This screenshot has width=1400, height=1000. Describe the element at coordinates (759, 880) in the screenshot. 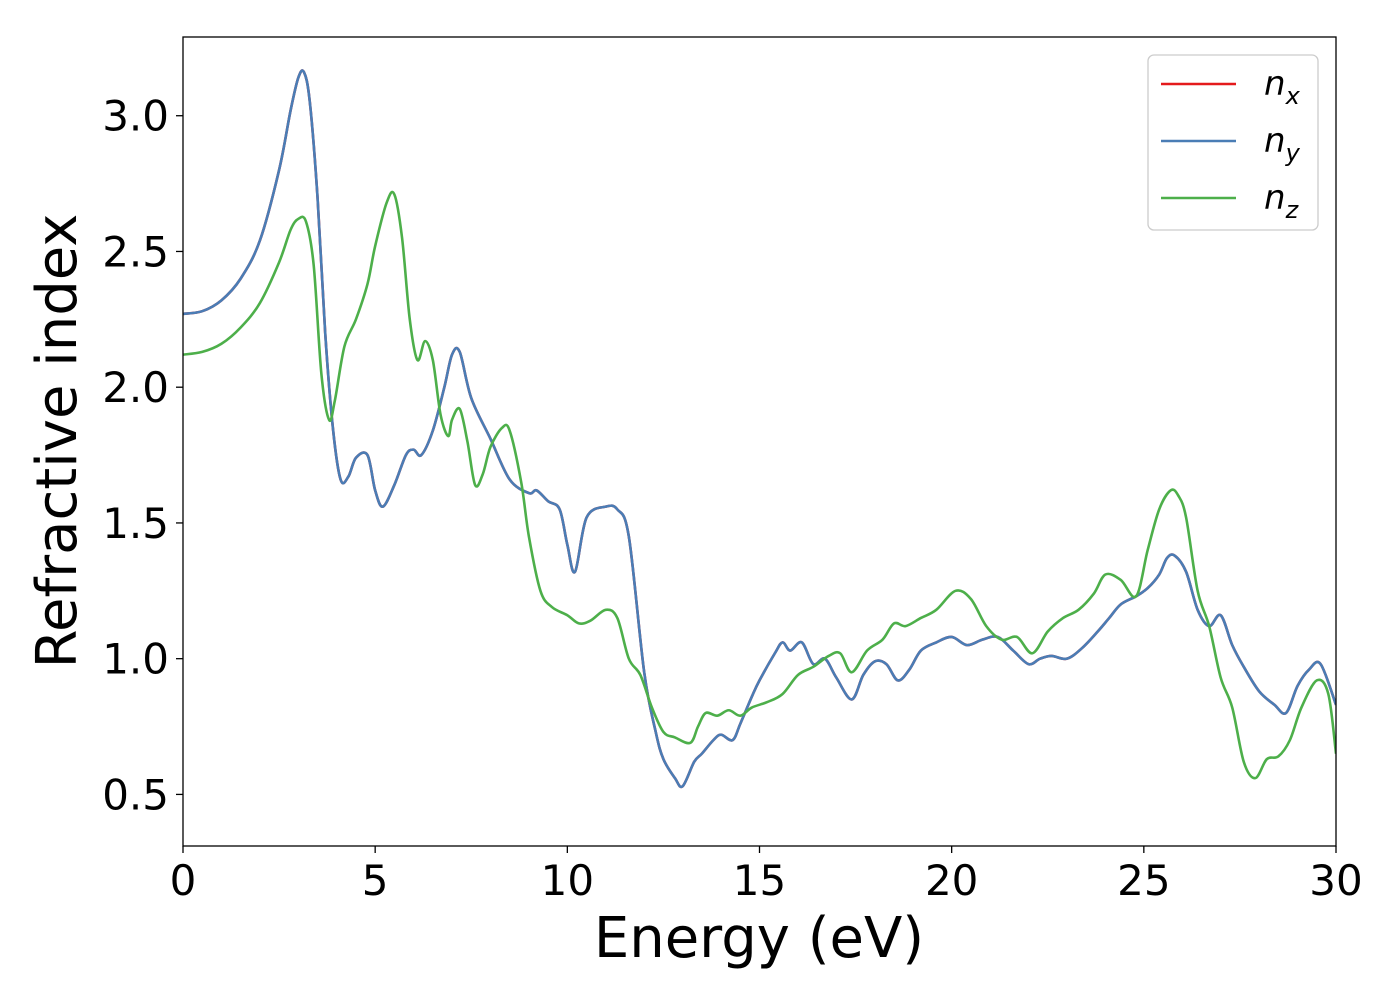

I see `x-tick-label: 15` at that location.